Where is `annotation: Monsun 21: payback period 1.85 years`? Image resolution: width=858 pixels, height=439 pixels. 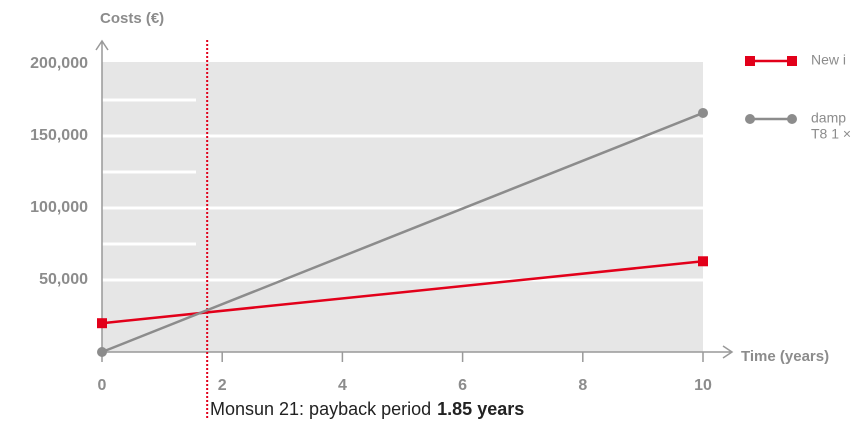 annotation: Monsun 21: payback period 1.85 years is located at coordinates (367, 409).